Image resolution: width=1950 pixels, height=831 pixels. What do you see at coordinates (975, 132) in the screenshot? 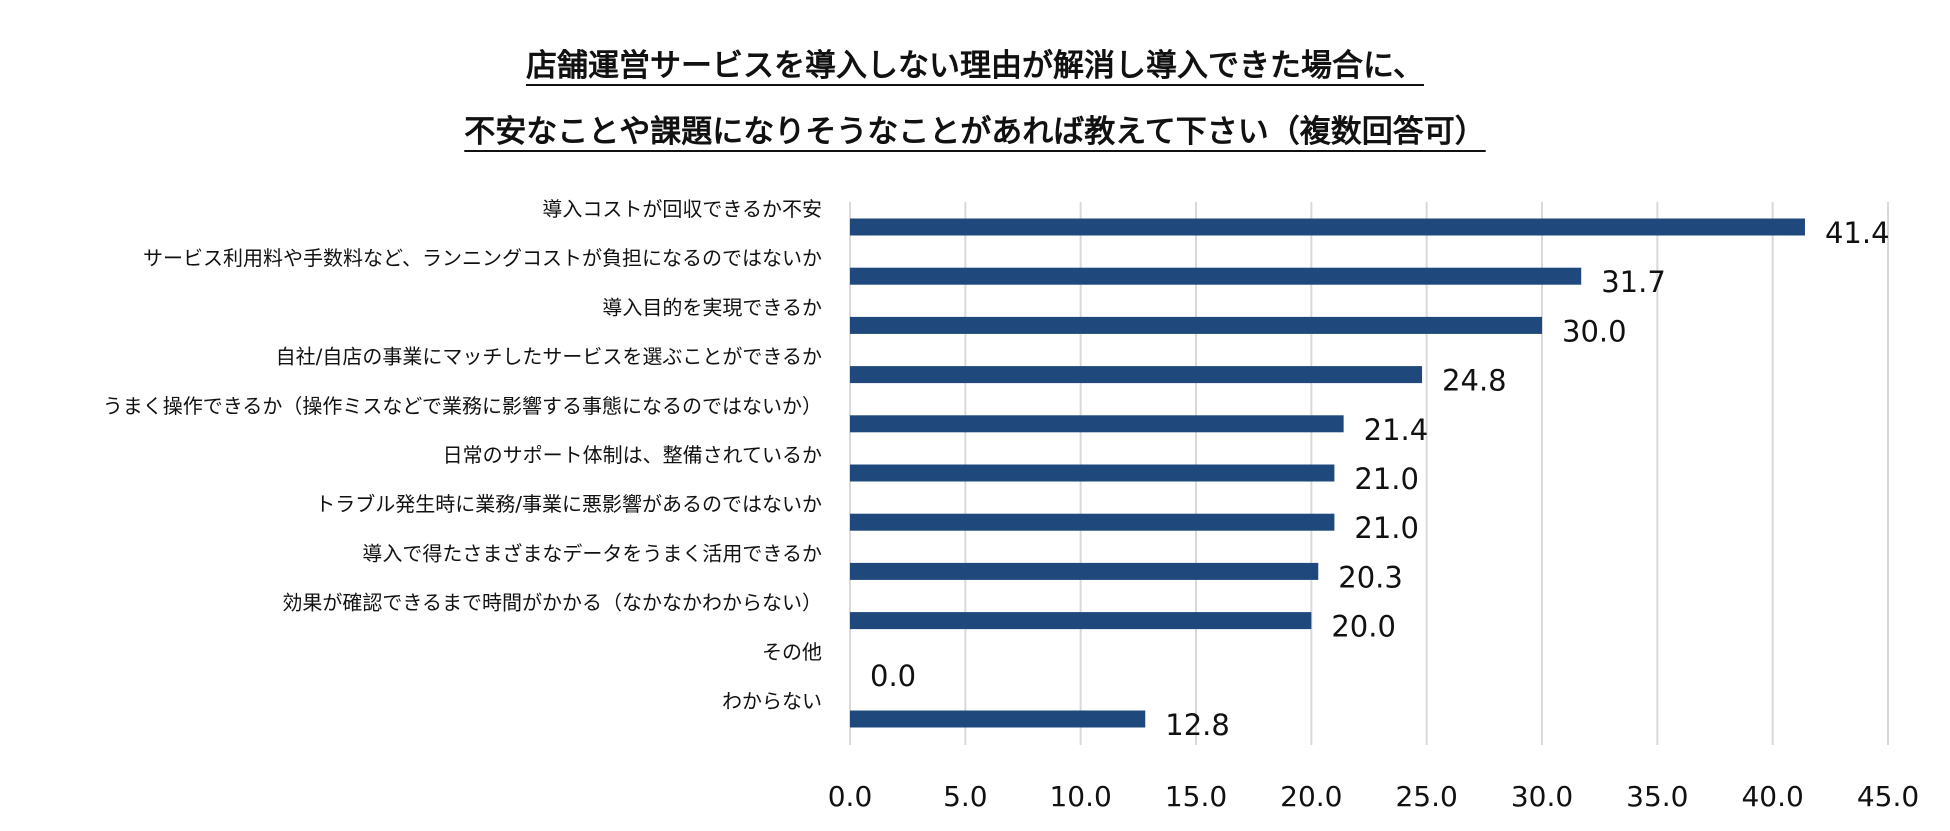
I see `chart-title-line-2-text: 不安なことや課題になりそうなことがあれば教えて下さい（複数回答可）` at bounding box center [975, 132].